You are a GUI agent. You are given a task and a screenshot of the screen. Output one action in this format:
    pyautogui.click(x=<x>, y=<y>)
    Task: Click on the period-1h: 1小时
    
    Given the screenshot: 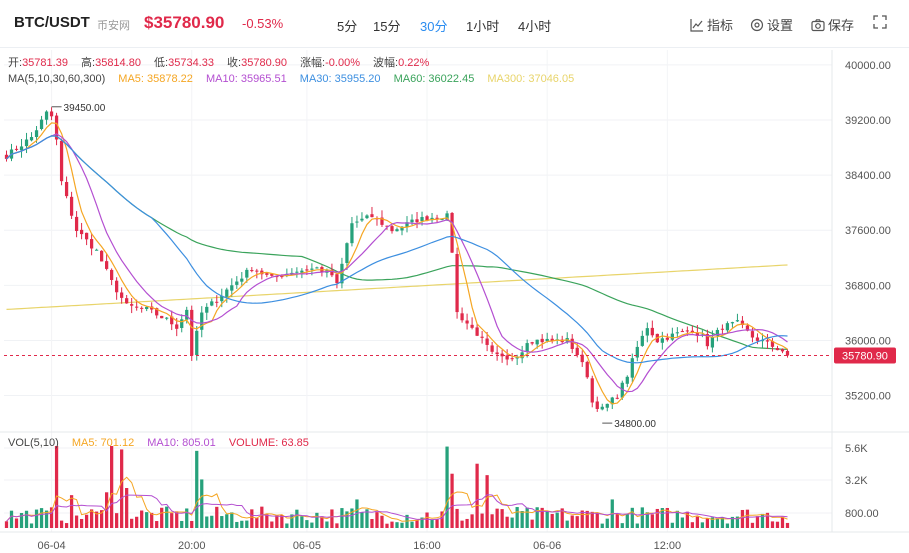 What is the action you would take?
    pyautogui.click(x=483, y=26)
    